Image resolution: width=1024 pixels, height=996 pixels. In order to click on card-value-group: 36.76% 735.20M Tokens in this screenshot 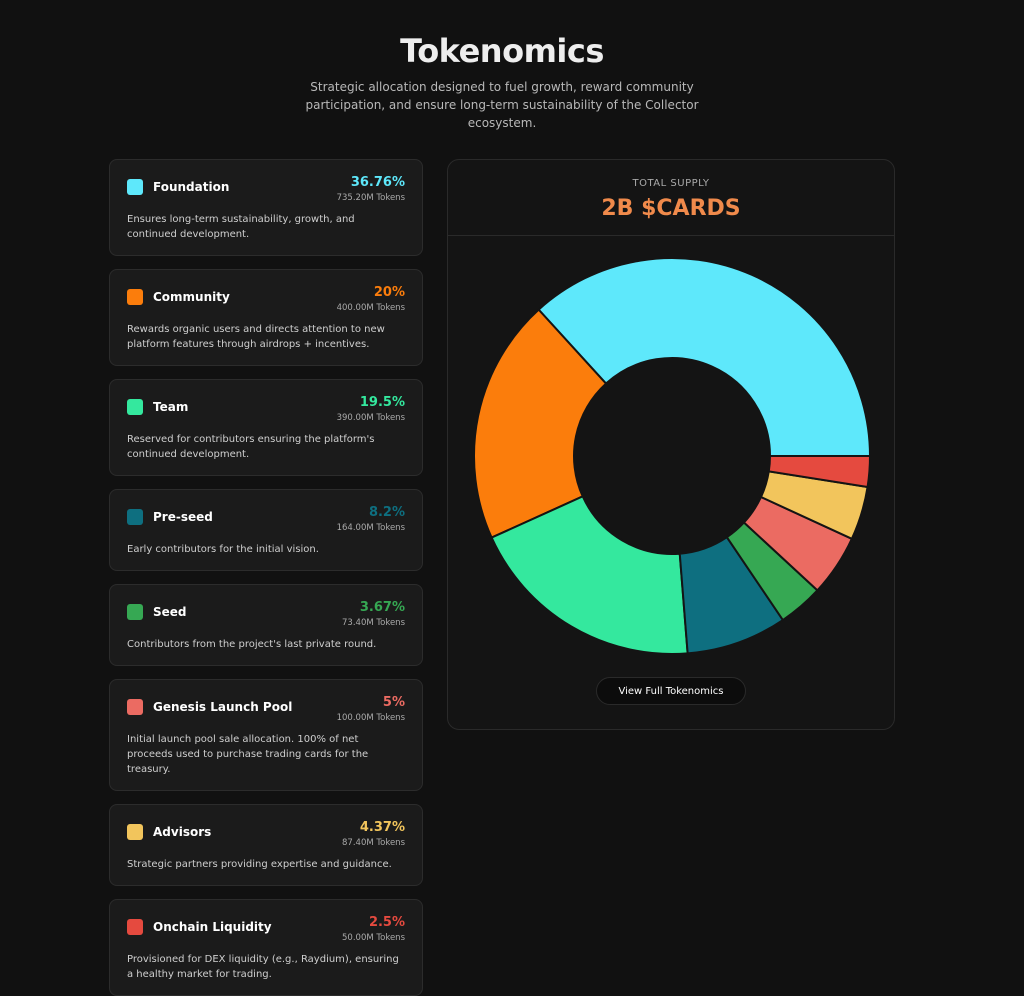, I will do `click(370, 189)`.